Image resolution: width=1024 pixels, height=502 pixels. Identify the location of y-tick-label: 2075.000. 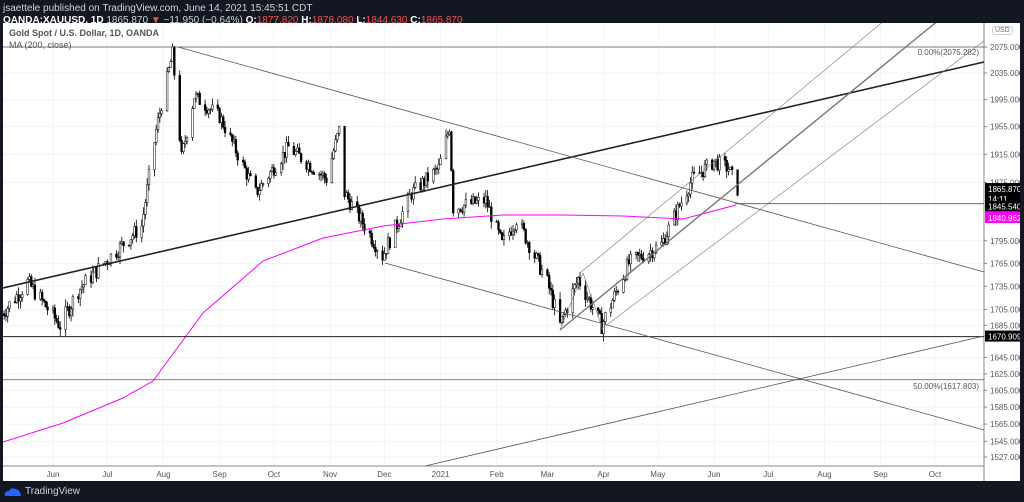
(1005, 47).